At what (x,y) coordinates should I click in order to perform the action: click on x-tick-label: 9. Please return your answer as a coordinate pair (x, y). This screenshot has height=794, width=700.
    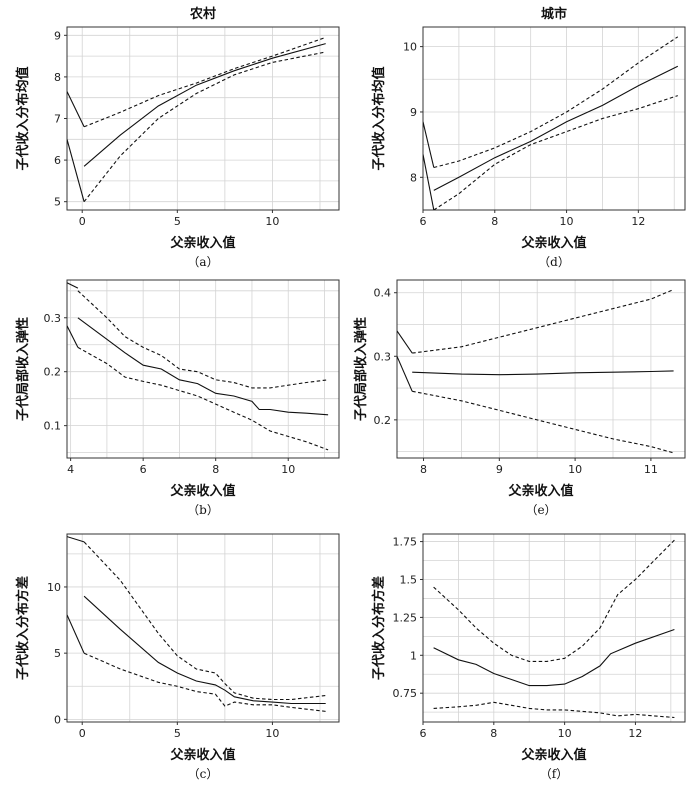
    Looking at the image, I should click on (499, 469).